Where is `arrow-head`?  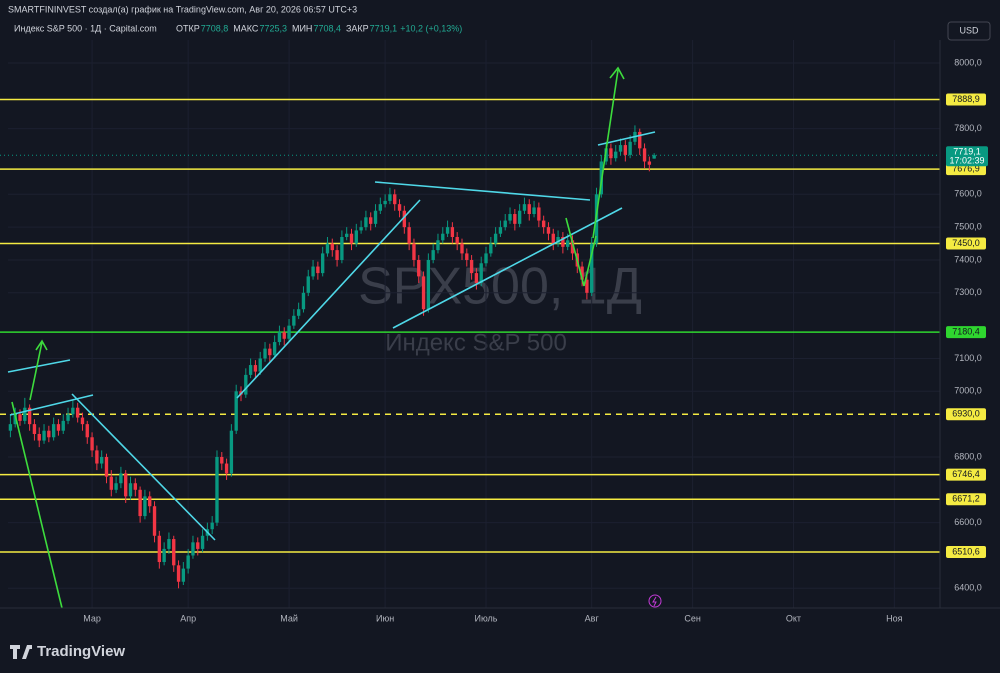 arrow-head is located at coordinates (41, 345).